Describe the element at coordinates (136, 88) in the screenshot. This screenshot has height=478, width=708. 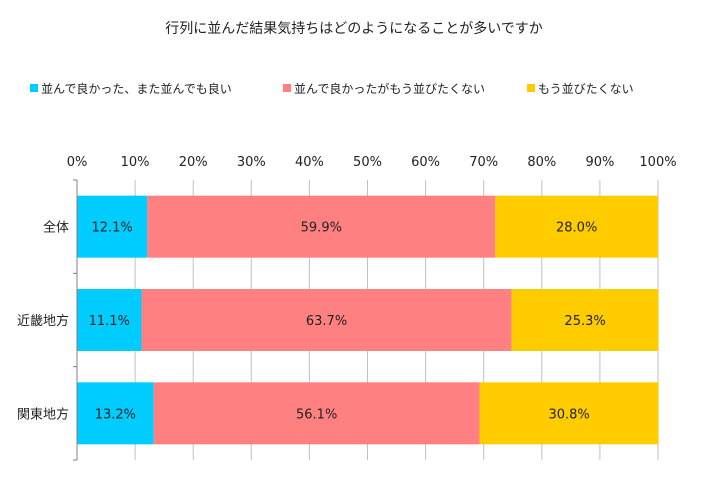
I see `legend-label: 並んで良かった、また並んでも良い` at that location.